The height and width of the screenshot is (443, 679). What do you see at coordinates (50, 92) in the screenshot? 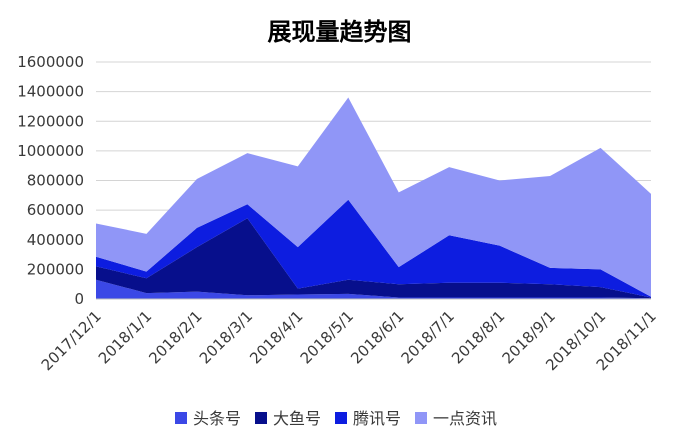
I see `y-tick-label: 1400000` at bounding box center [50, 92].